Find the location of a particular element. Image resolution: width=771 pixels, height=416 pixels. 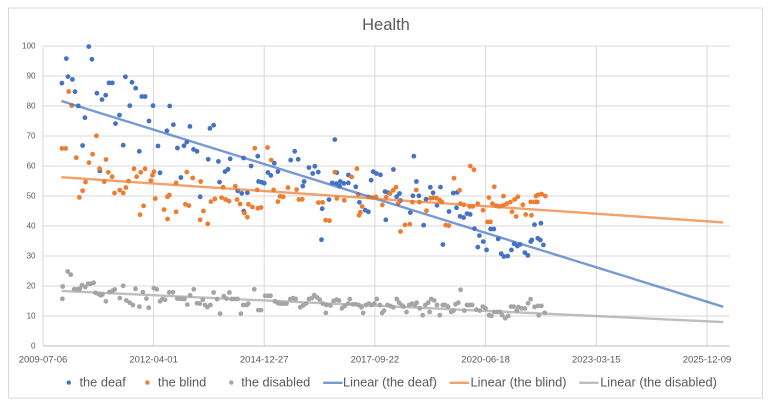

svg-text: 2012-04-01 is located at coordinates (153, 360).